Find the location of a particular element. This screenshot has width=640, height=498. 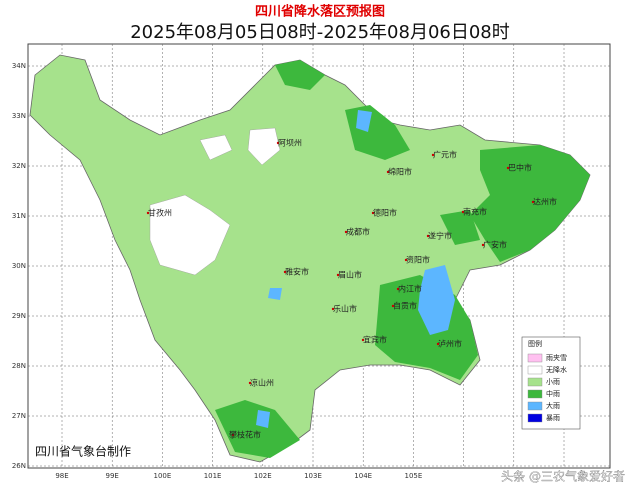

legend-label: 小雨 is located at coordinates (553, 381).